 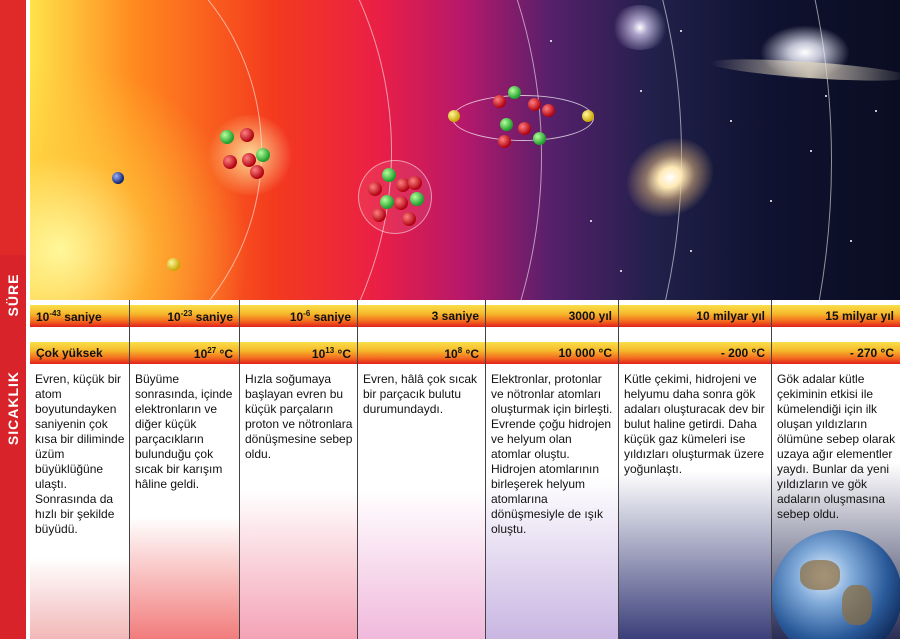 What do you see at coordinates (585, 353) in the screenshot?
I see `temp-value-5: 10 000 °C` at bounding box center [585, 353].